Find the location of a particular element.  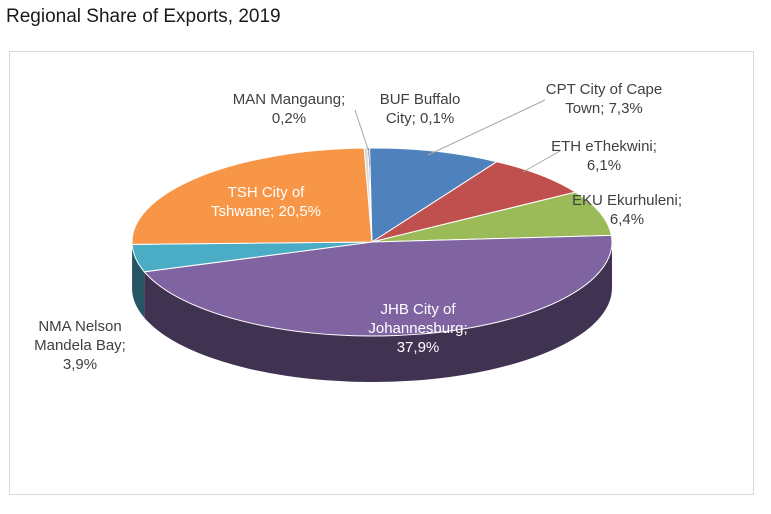

page-title: Regional Share of Exports, 2019 is located at coordinates (143, 16).